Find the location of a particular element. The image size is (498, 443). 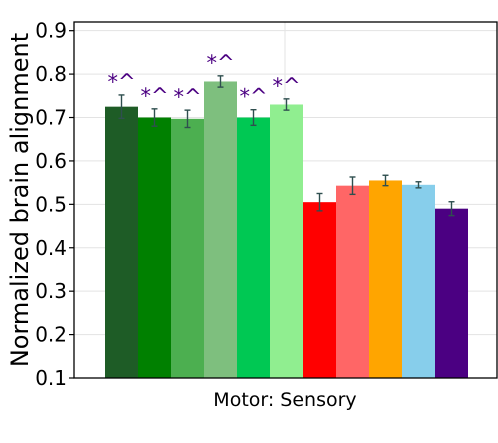

y-tick-label: 0.9 is located at coordinates (51, 31).